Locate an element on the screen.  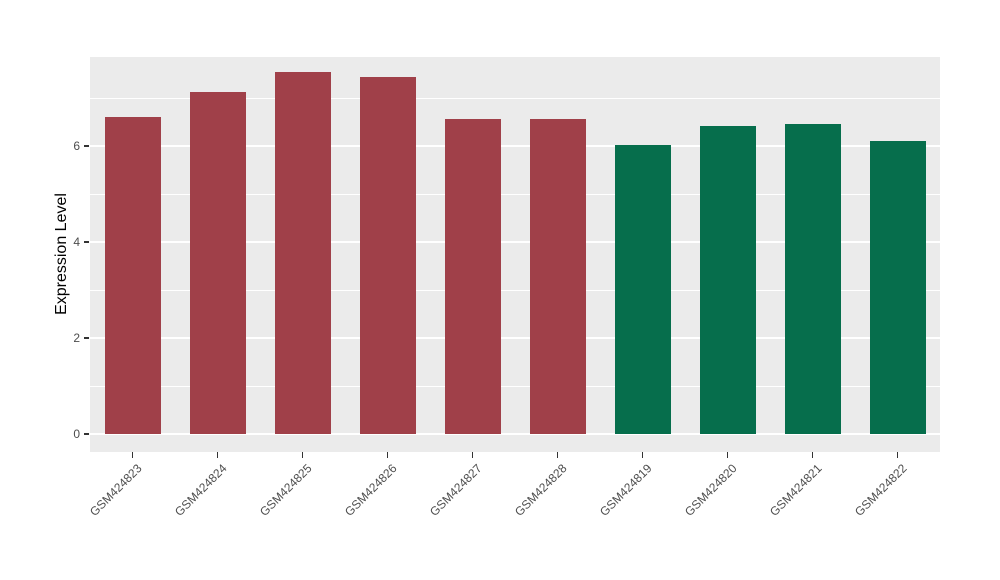
bar-GSM424823 is located at coordinates (132, 275).